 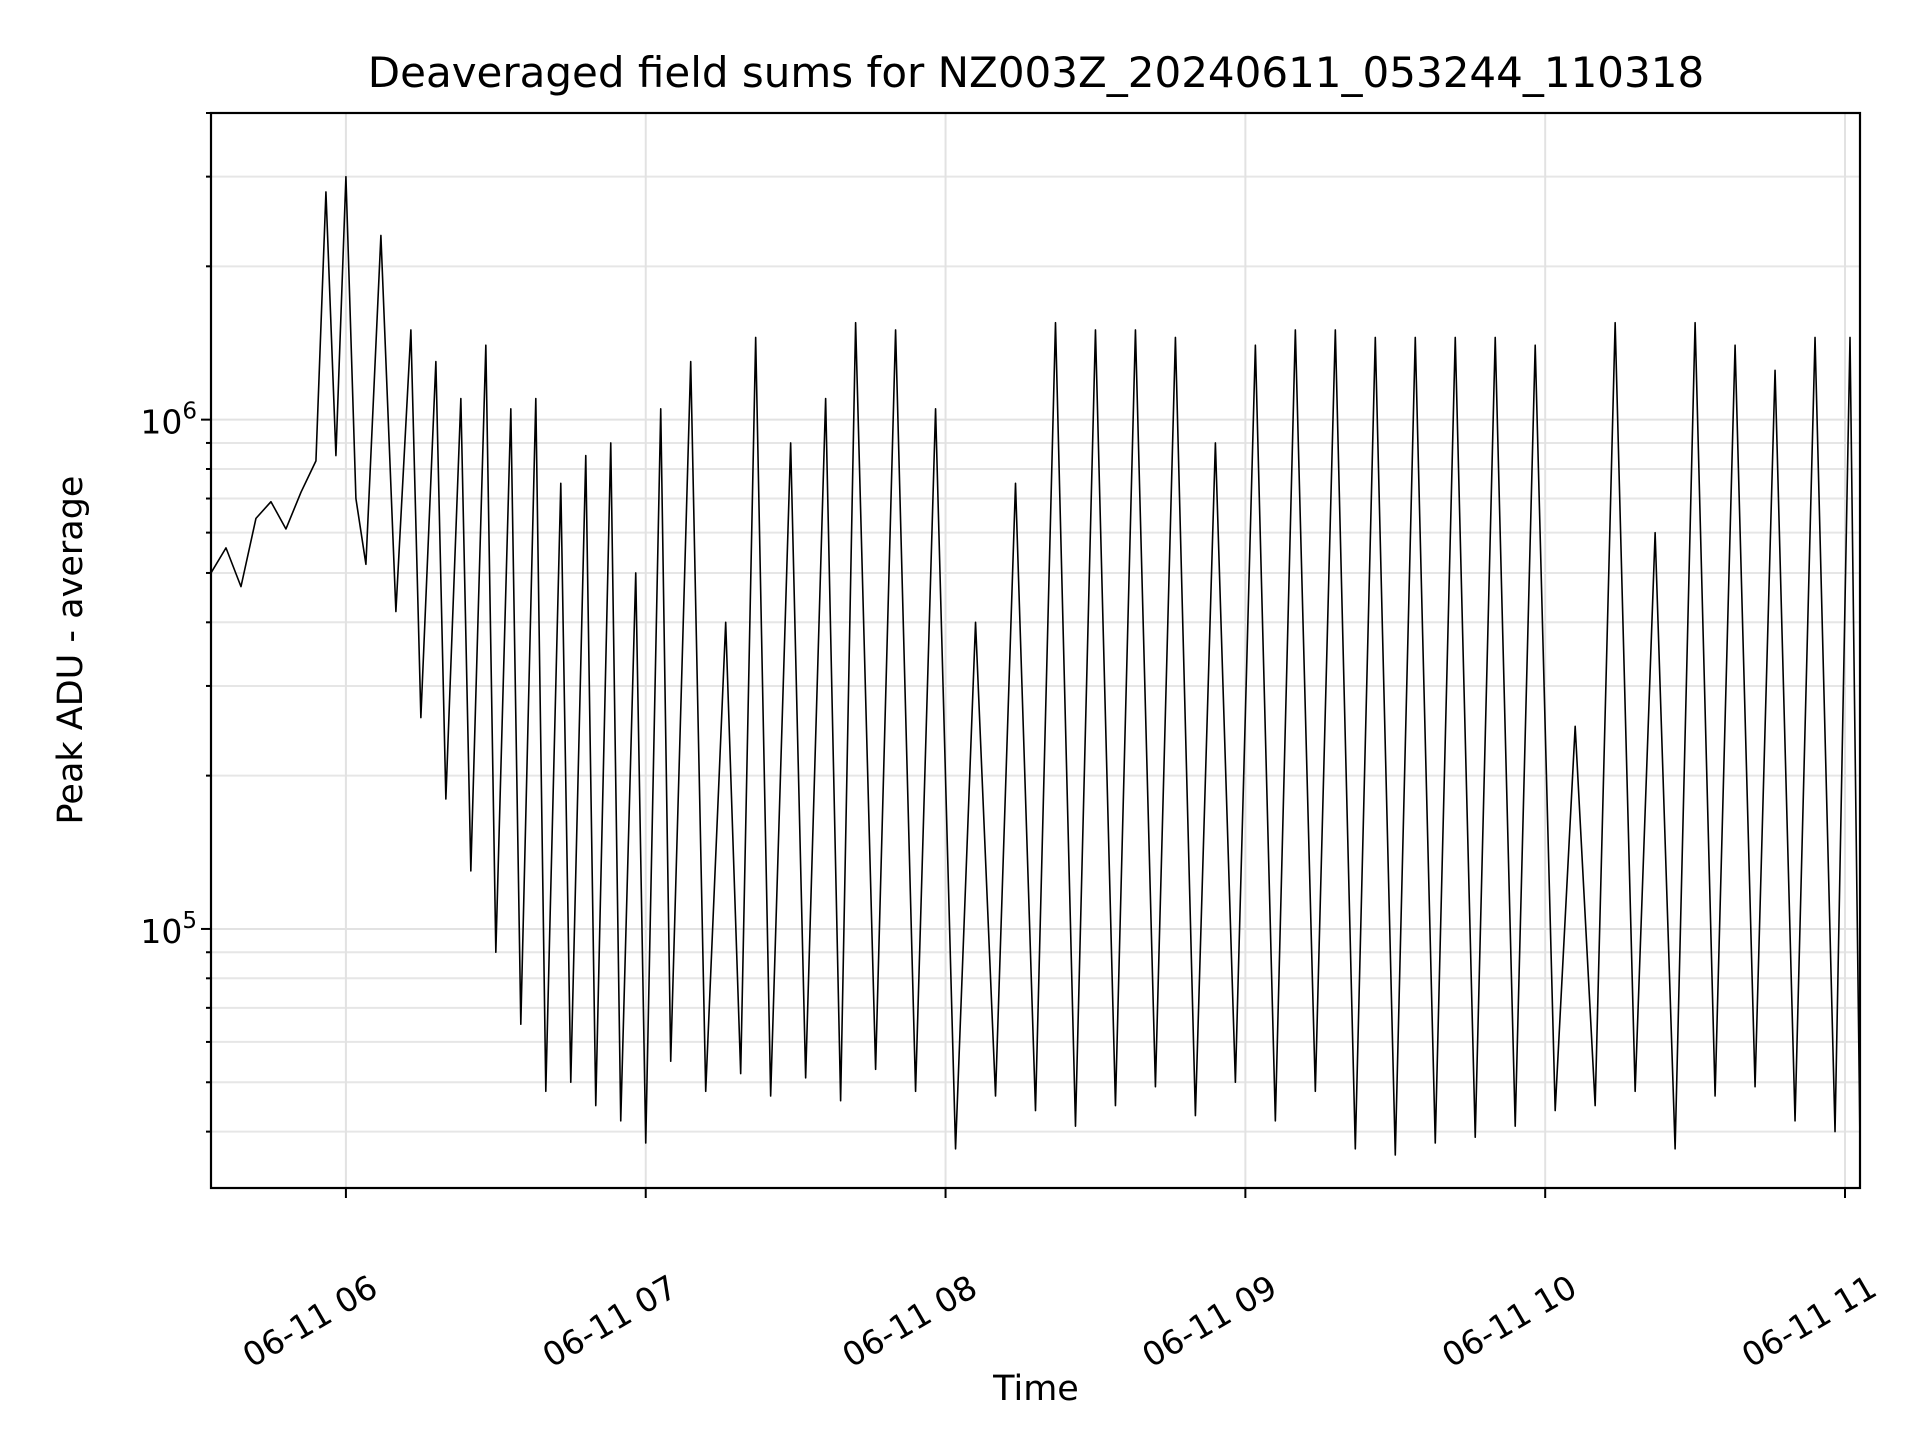 What do you see at coordinates (910, 1321) in the screenshot?
I see `x-tick-label: 06-11 08` at bounding box center [910, 1321].